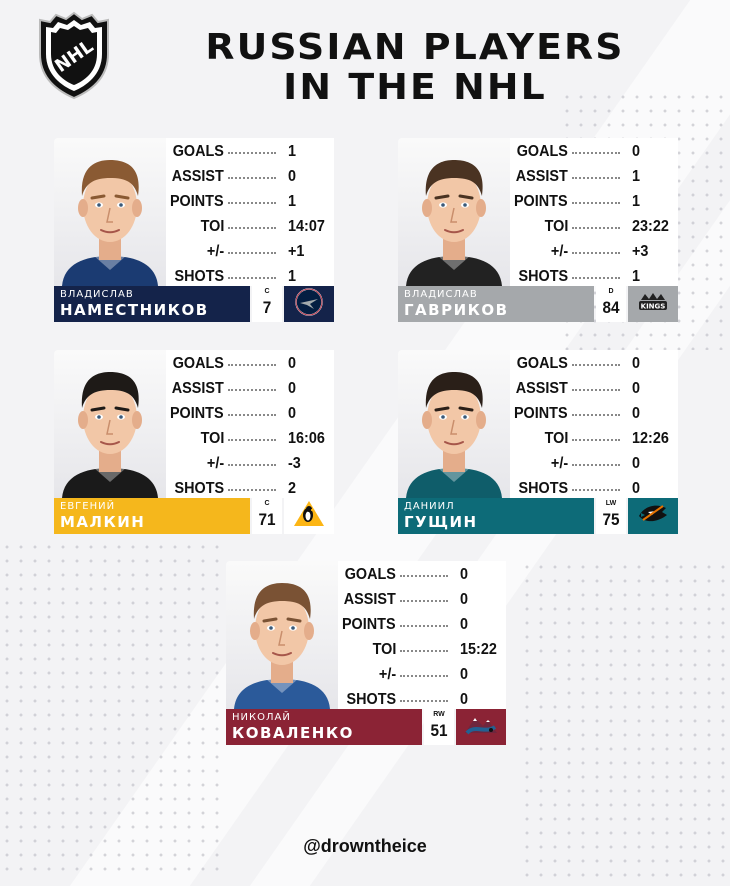 The height and width of the screenshot is (886, 730). I want to click on player-name-box: ЕВГЕНИЙ МАЛКИН, so click(152, 516).